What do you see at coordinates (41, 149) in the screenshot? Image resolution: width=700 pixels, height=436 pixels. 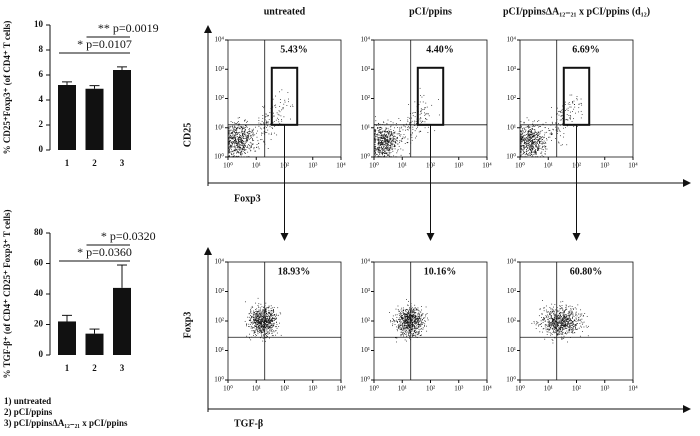 I see `y-tick-label: 0` at bounding box center [41, 149].